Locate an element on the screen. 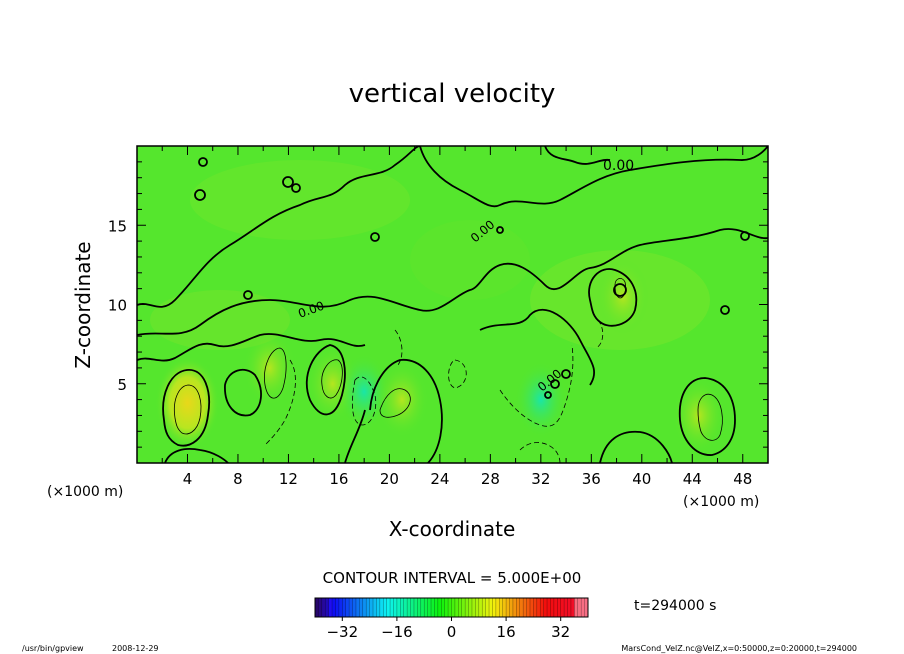 This screenshot has width=904, height=654. x-tick-label: 40 is located at coordinates (641, 479).